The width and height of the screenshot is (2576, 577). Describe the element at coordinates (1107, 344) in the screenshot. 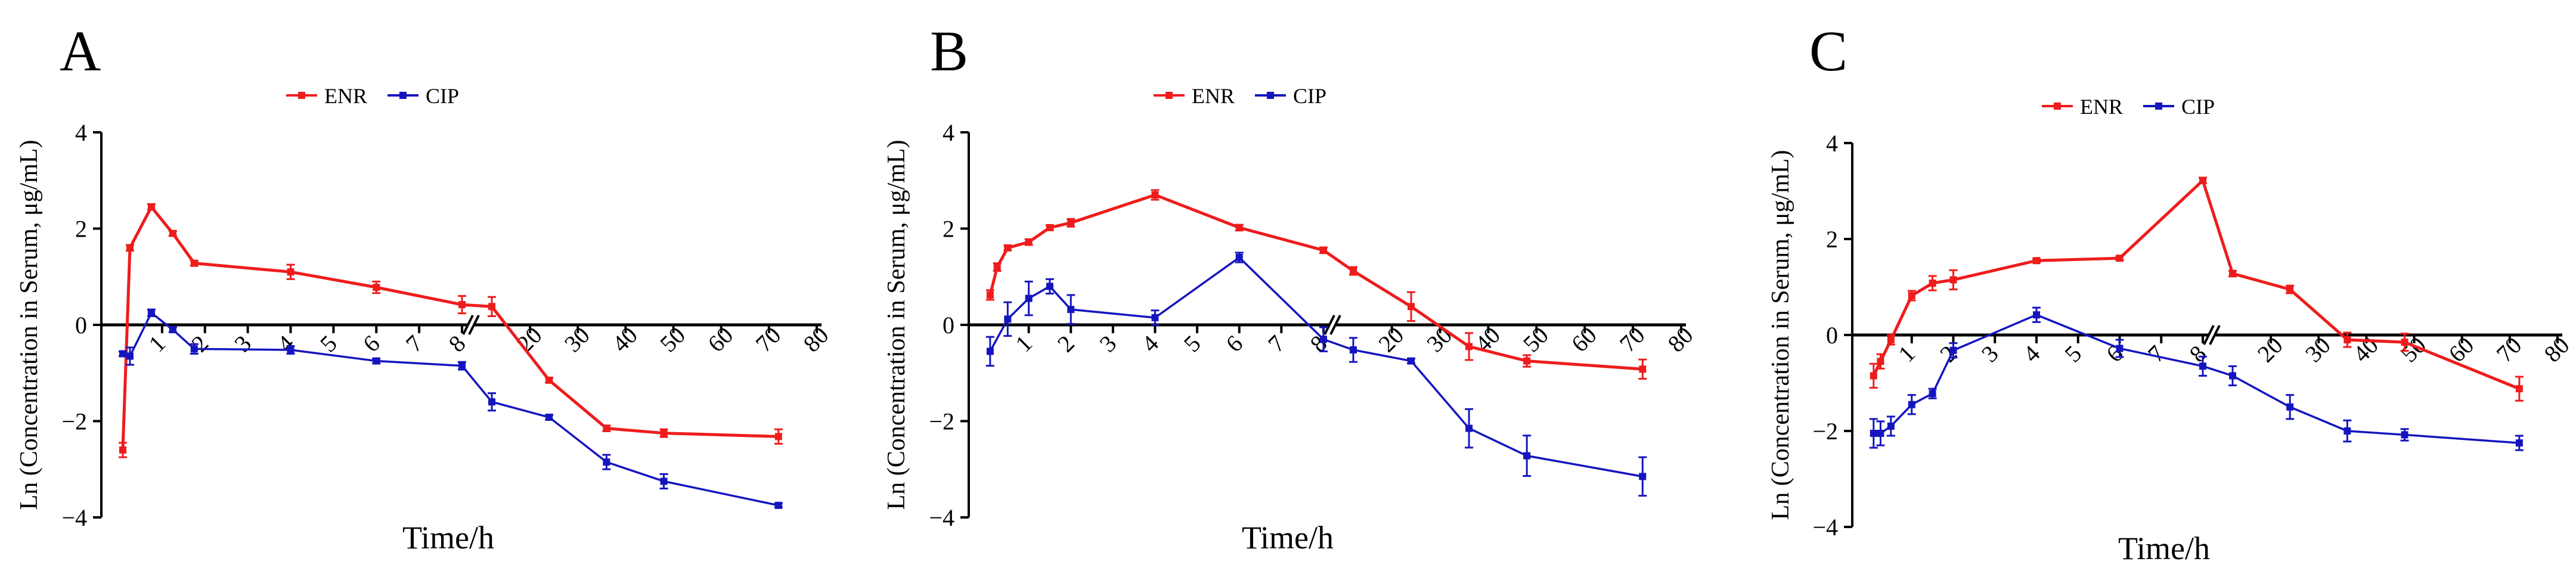

I see `x-tick-label: 3` at that location.